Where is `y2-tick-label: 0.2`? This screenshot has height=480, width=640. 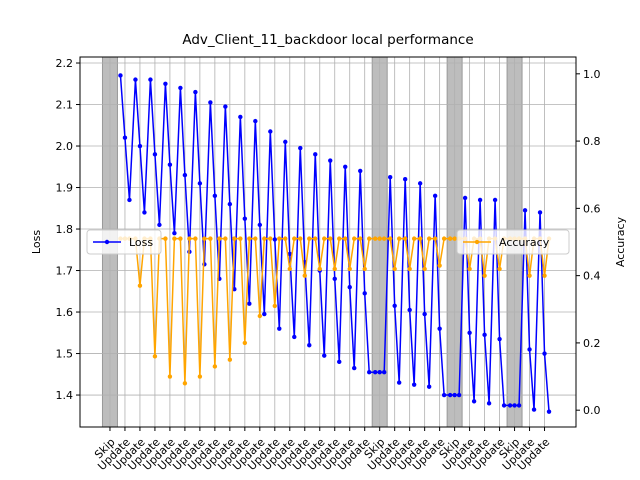
y2-tick-label: 0.2 is located at coordinates (592, 343).